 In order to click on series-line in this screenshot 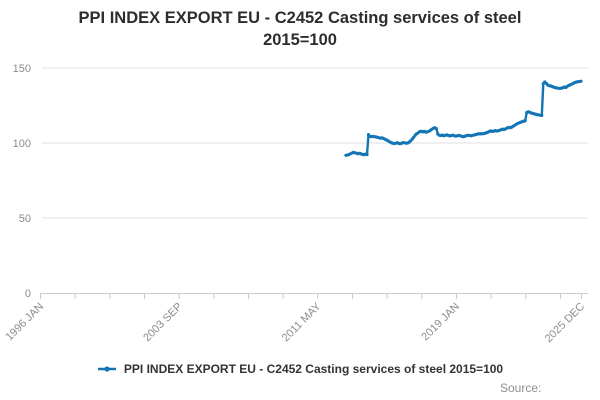, I will do `click(463, 118)`.